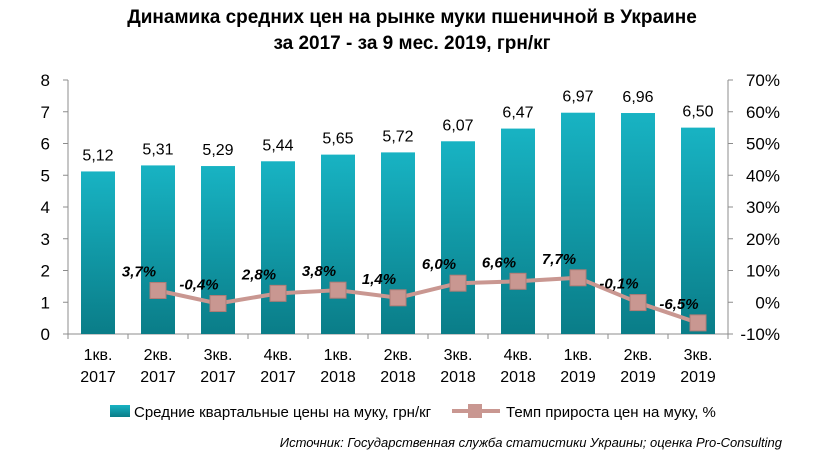  I want to click on left-axis-tick-label: 8, so click(45, 80).